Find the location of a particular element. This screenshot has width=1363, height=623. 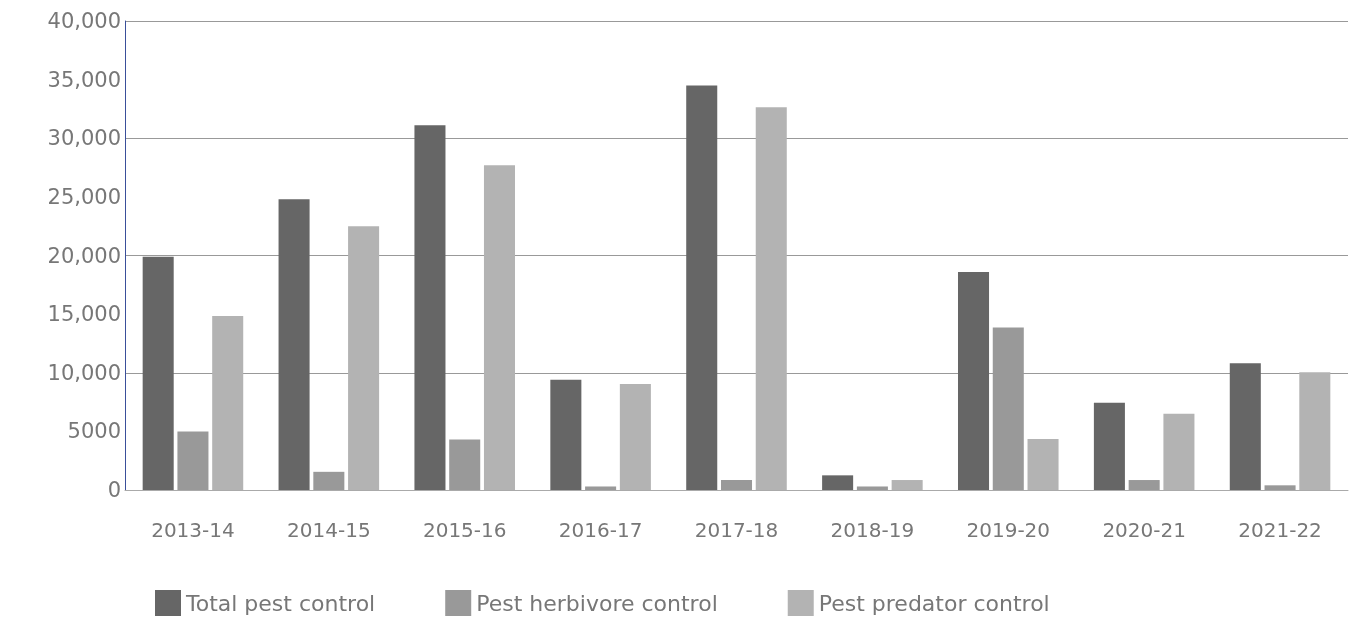

x-tick-label: 2016-17 is located at coordinates (600, 530).